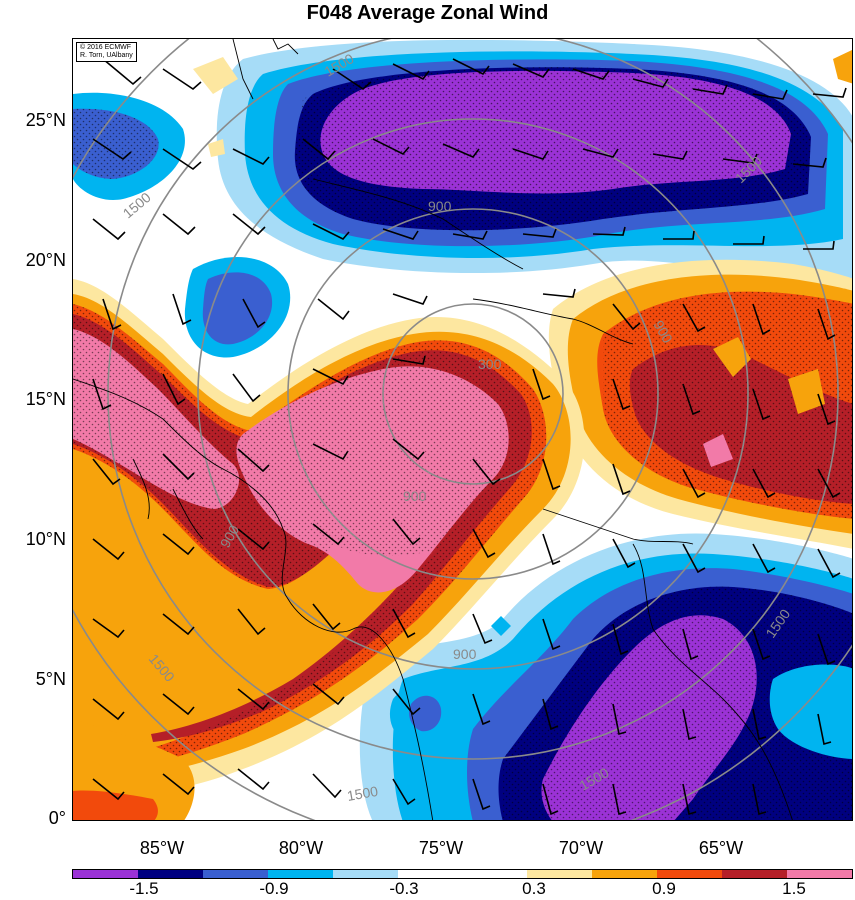 The image size is (855, 900). What do you see at coordinates (425, 713) in the screenshot?
I see `neg-region-south-spot-core` at bounding box center [425, 713].